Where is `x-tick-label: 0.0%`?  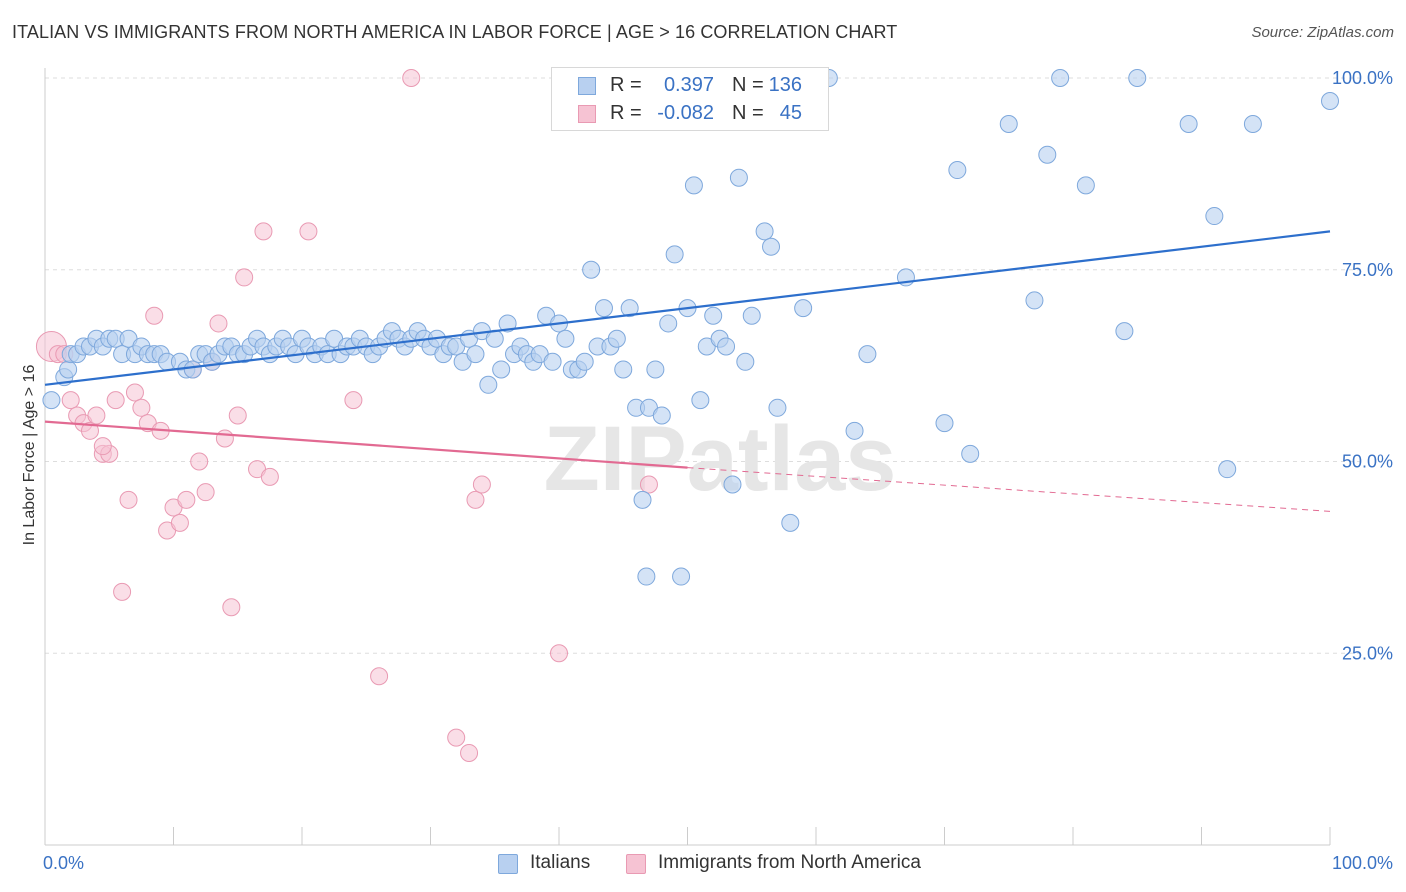
x-tick-label: 0.0% is located at coordinates (63, 863).